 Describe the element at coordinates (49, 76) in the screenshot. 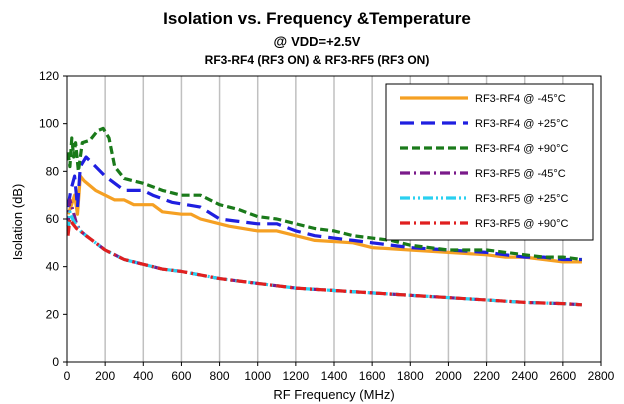

I see `y-tick-label: 120` at that location.